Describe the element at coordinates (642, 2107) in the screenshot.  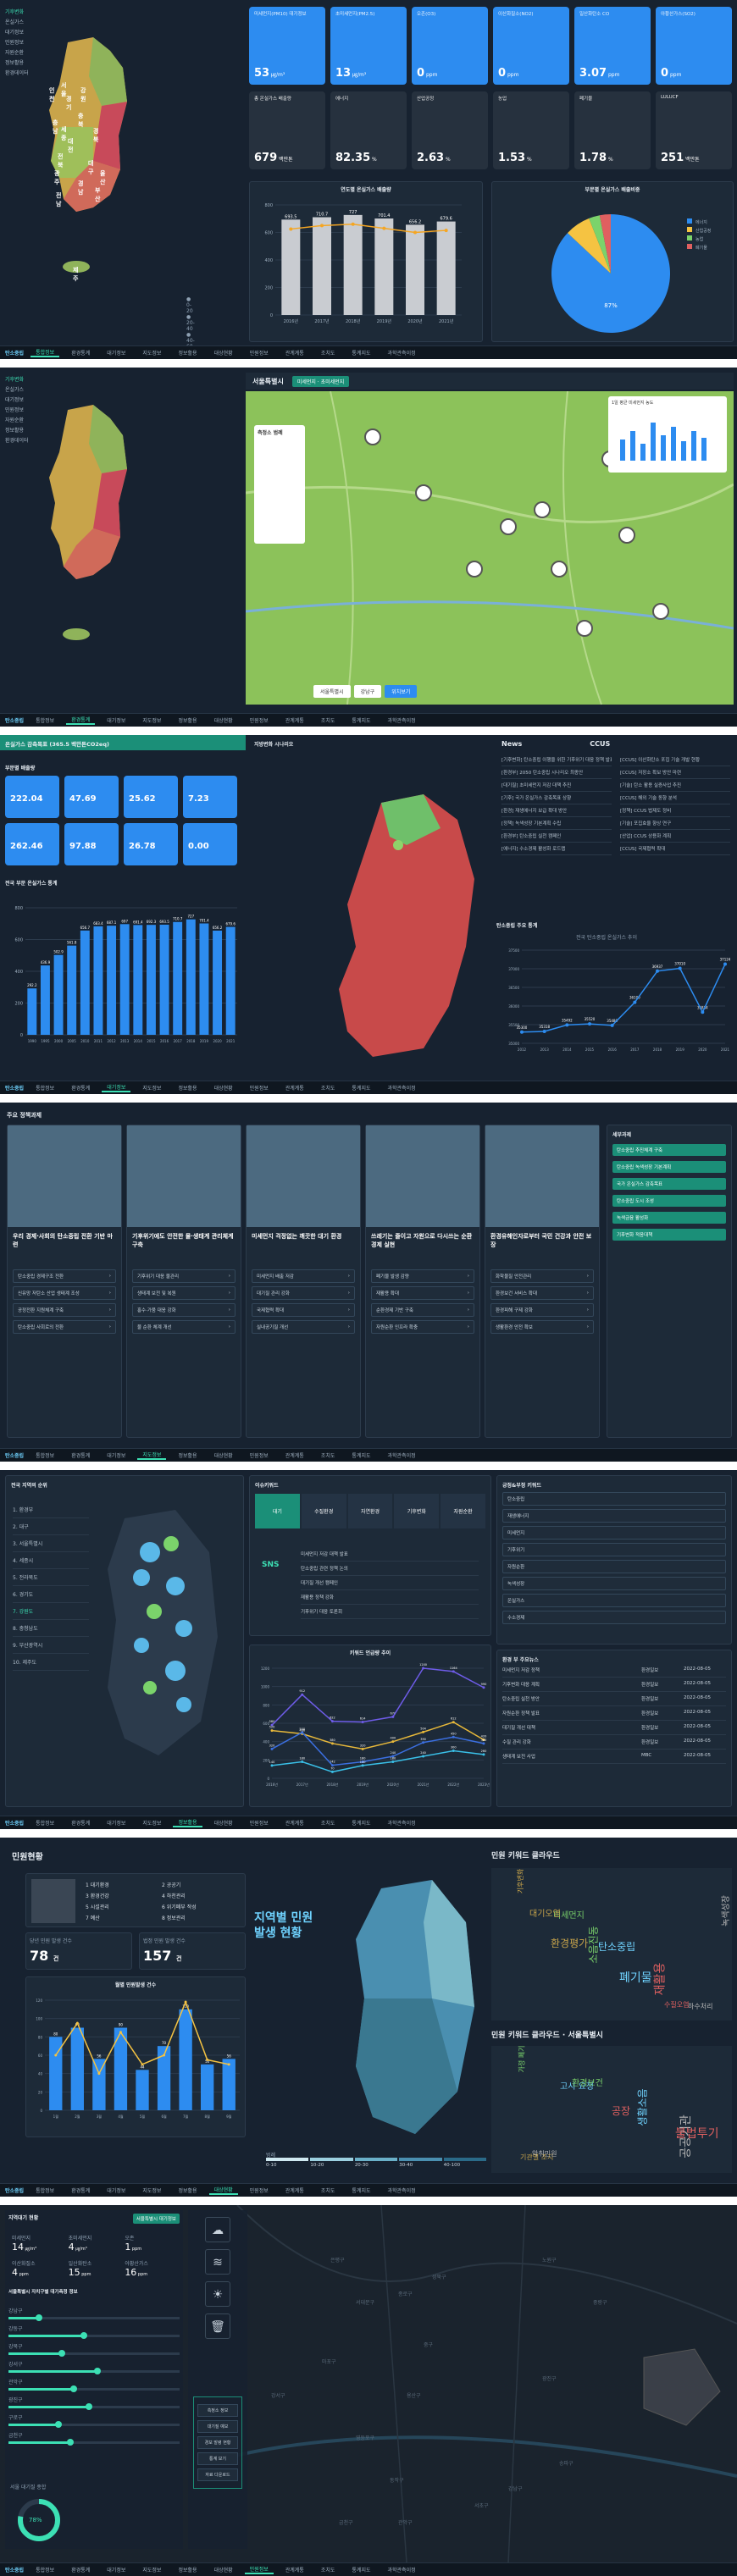
I see `cloud-word: 생활소음` at that location.